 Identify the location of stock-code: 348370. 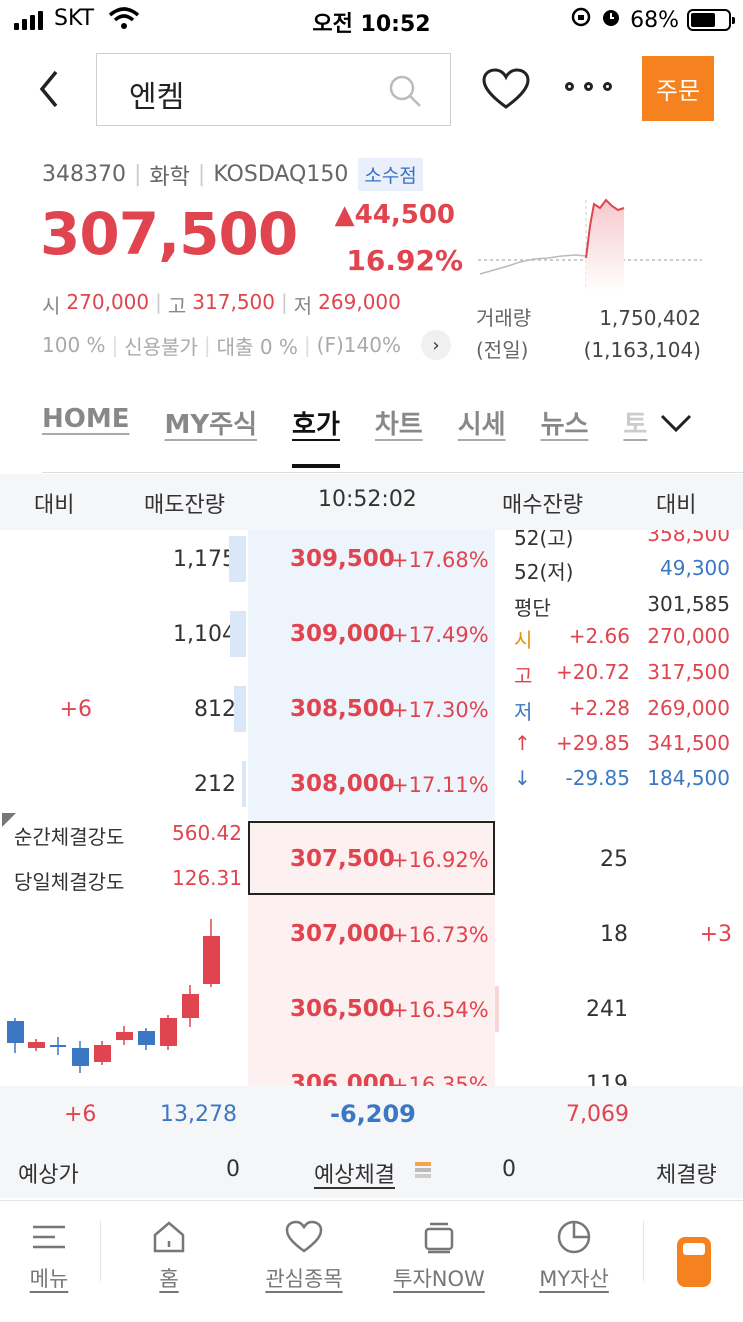
(84, 174).